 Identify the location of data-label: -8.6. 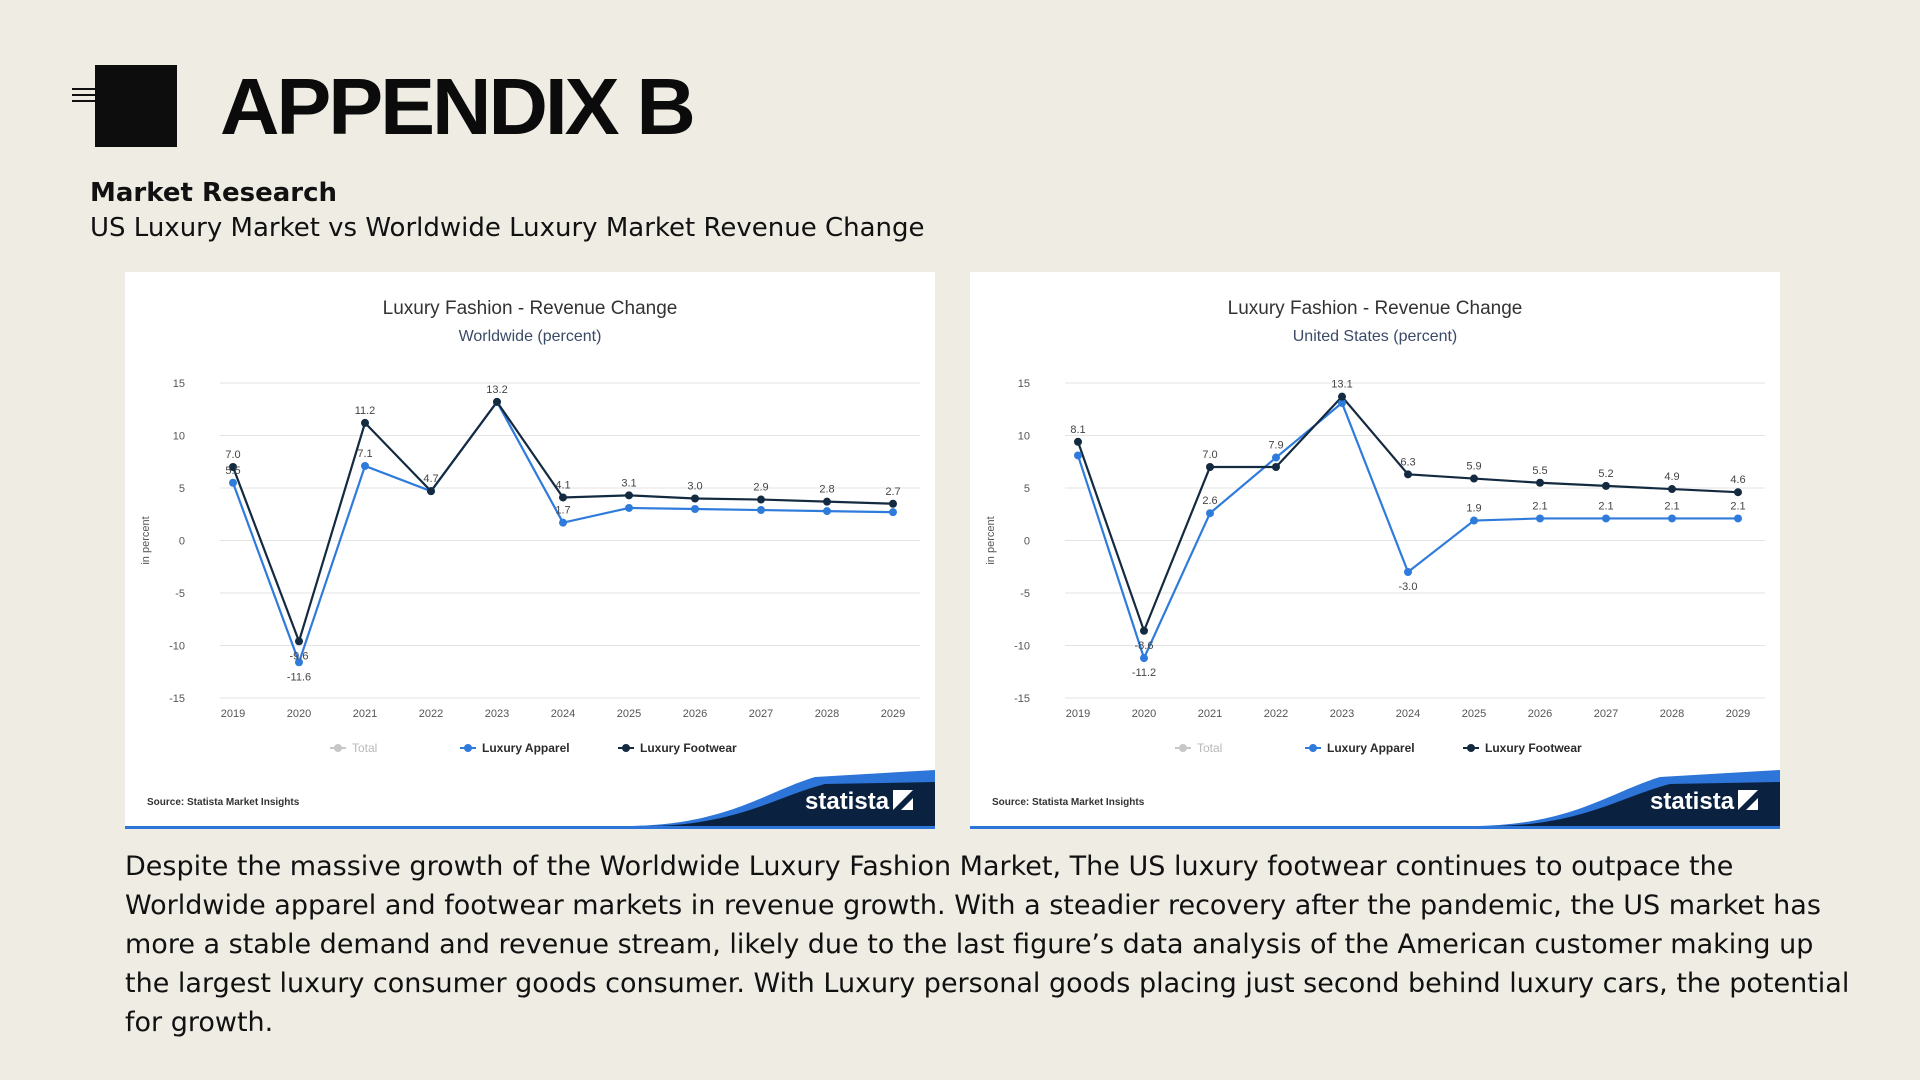
(1144, 646).